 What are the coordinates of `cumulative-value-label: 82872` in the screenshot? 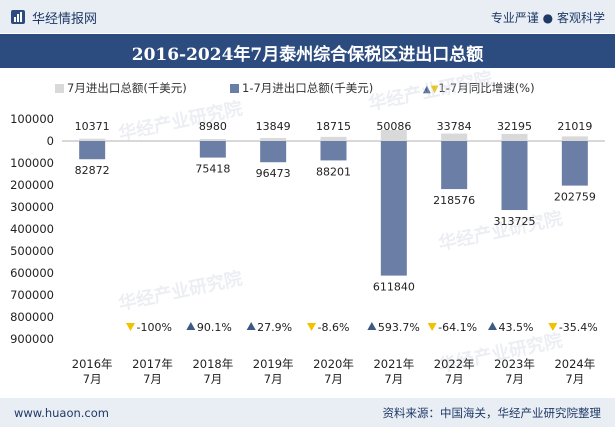 It's located at (92, 170).